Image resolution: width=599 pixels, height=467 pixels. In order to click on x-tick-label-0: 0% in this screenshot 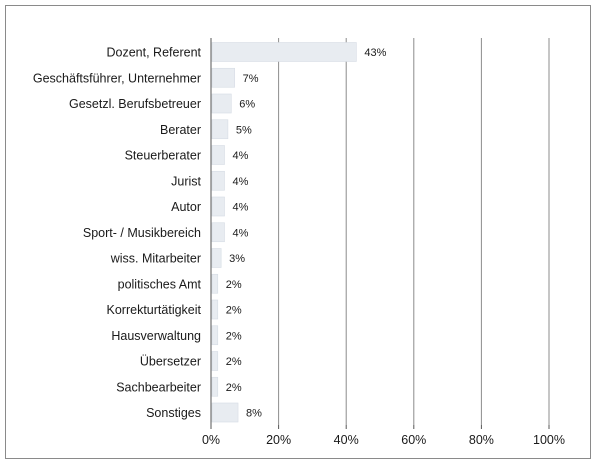, I will do `click(211, 440)`.